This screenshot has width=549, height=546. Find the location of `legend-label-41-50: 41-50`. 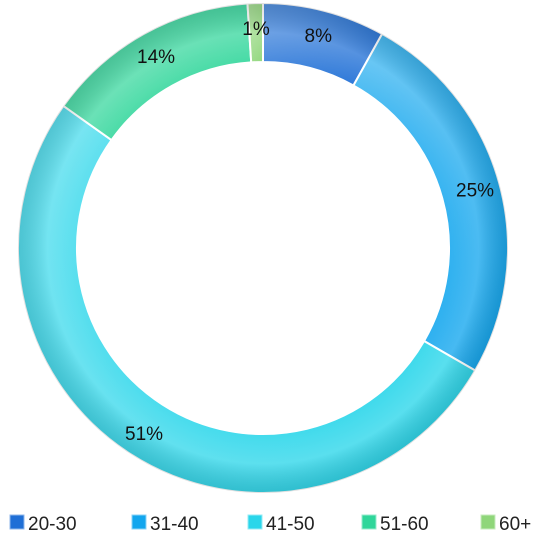

legend-label-41-50: 41-50 is located at coordinates (290, 524).